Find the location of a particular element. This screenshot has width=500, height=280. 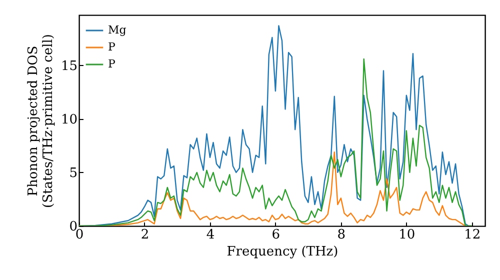

x-tick-label: 8 is located at coordinates (341, 235).